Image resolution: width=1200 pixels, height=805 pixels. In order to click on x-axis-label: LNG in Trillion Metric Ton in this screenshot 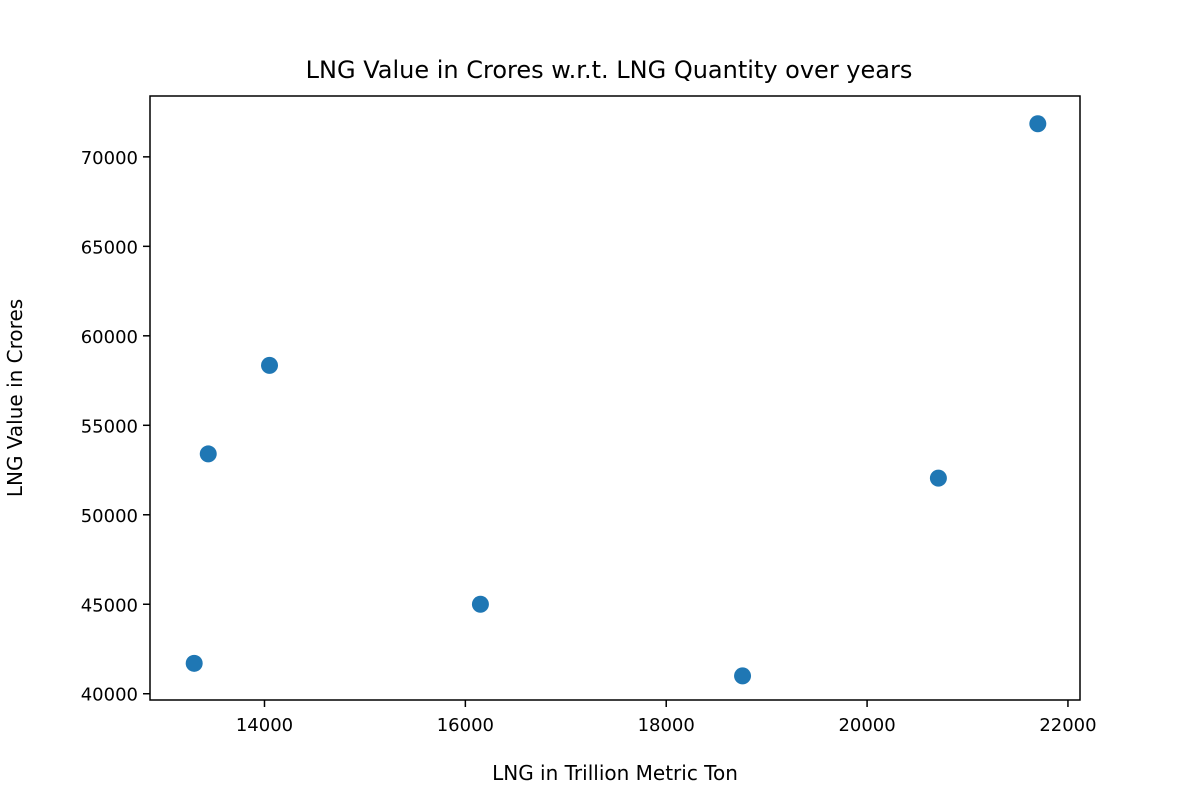, I will do `click(615, 773)`.